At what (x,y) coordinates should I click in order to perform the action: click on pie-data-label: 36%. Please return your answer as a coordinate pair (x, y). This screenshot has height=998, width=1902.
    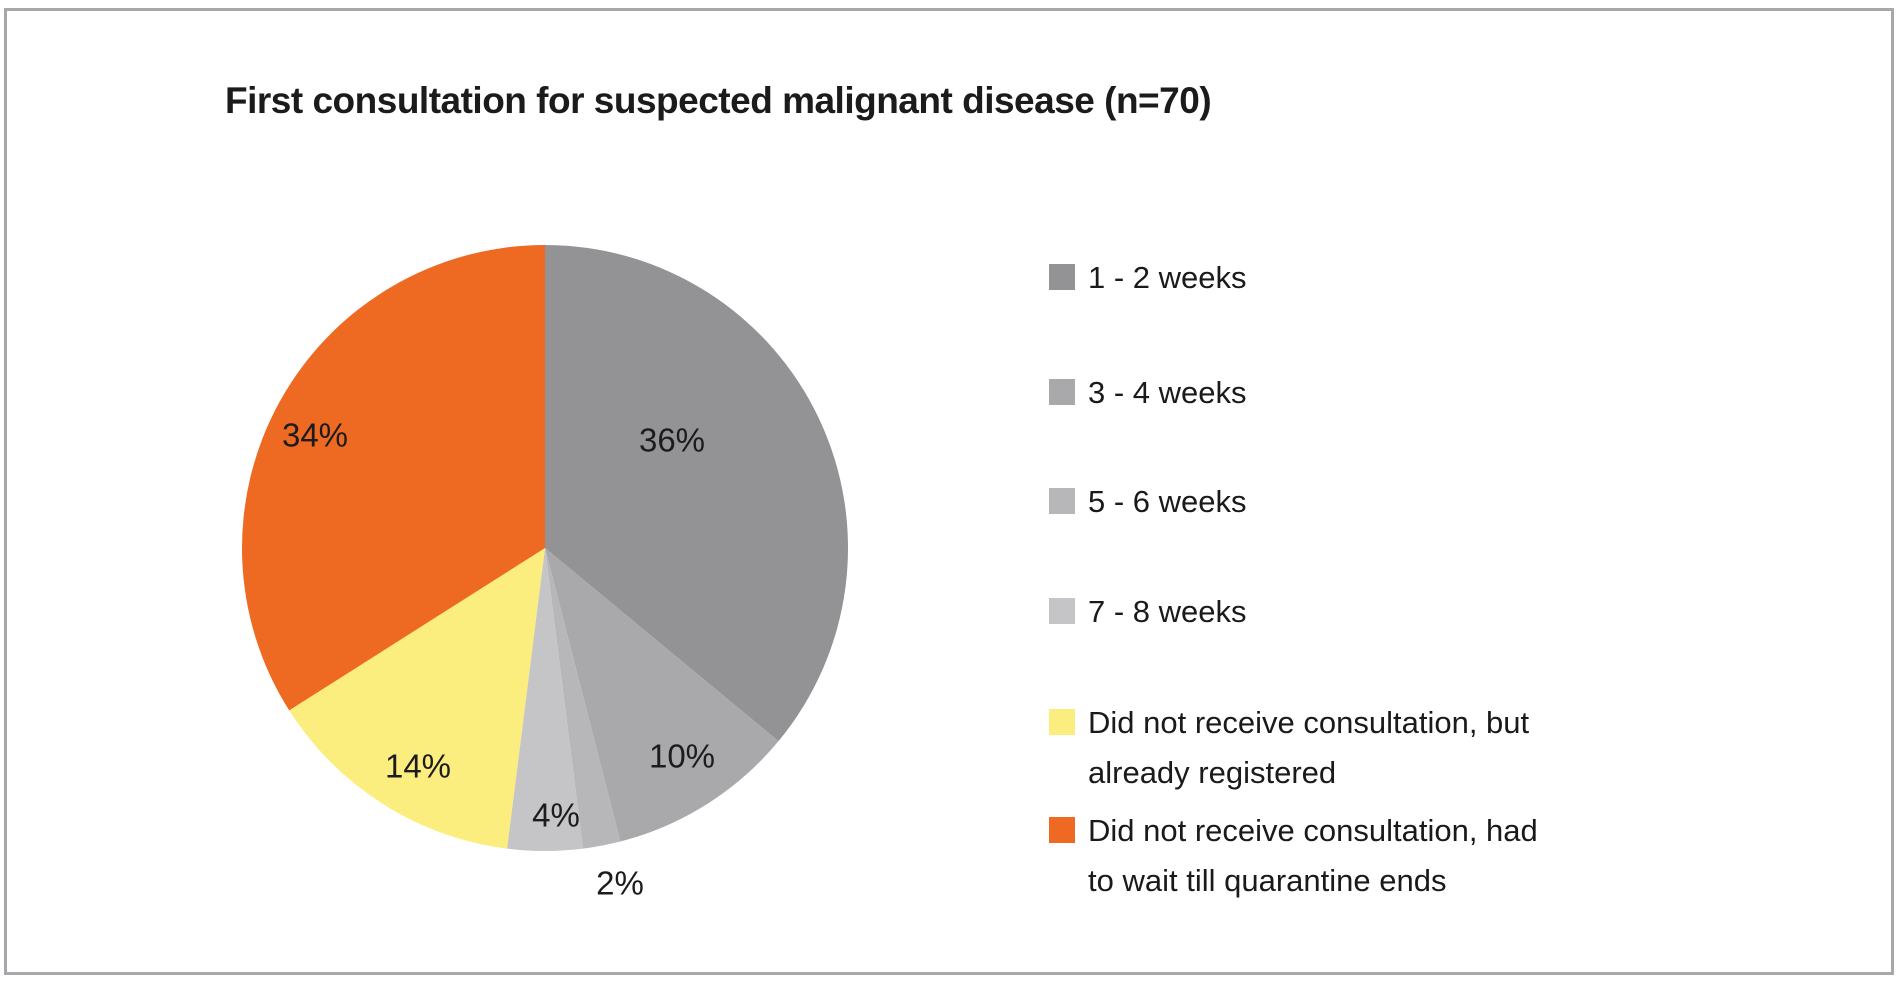
    Looking at the image, I should click on (672, 440).